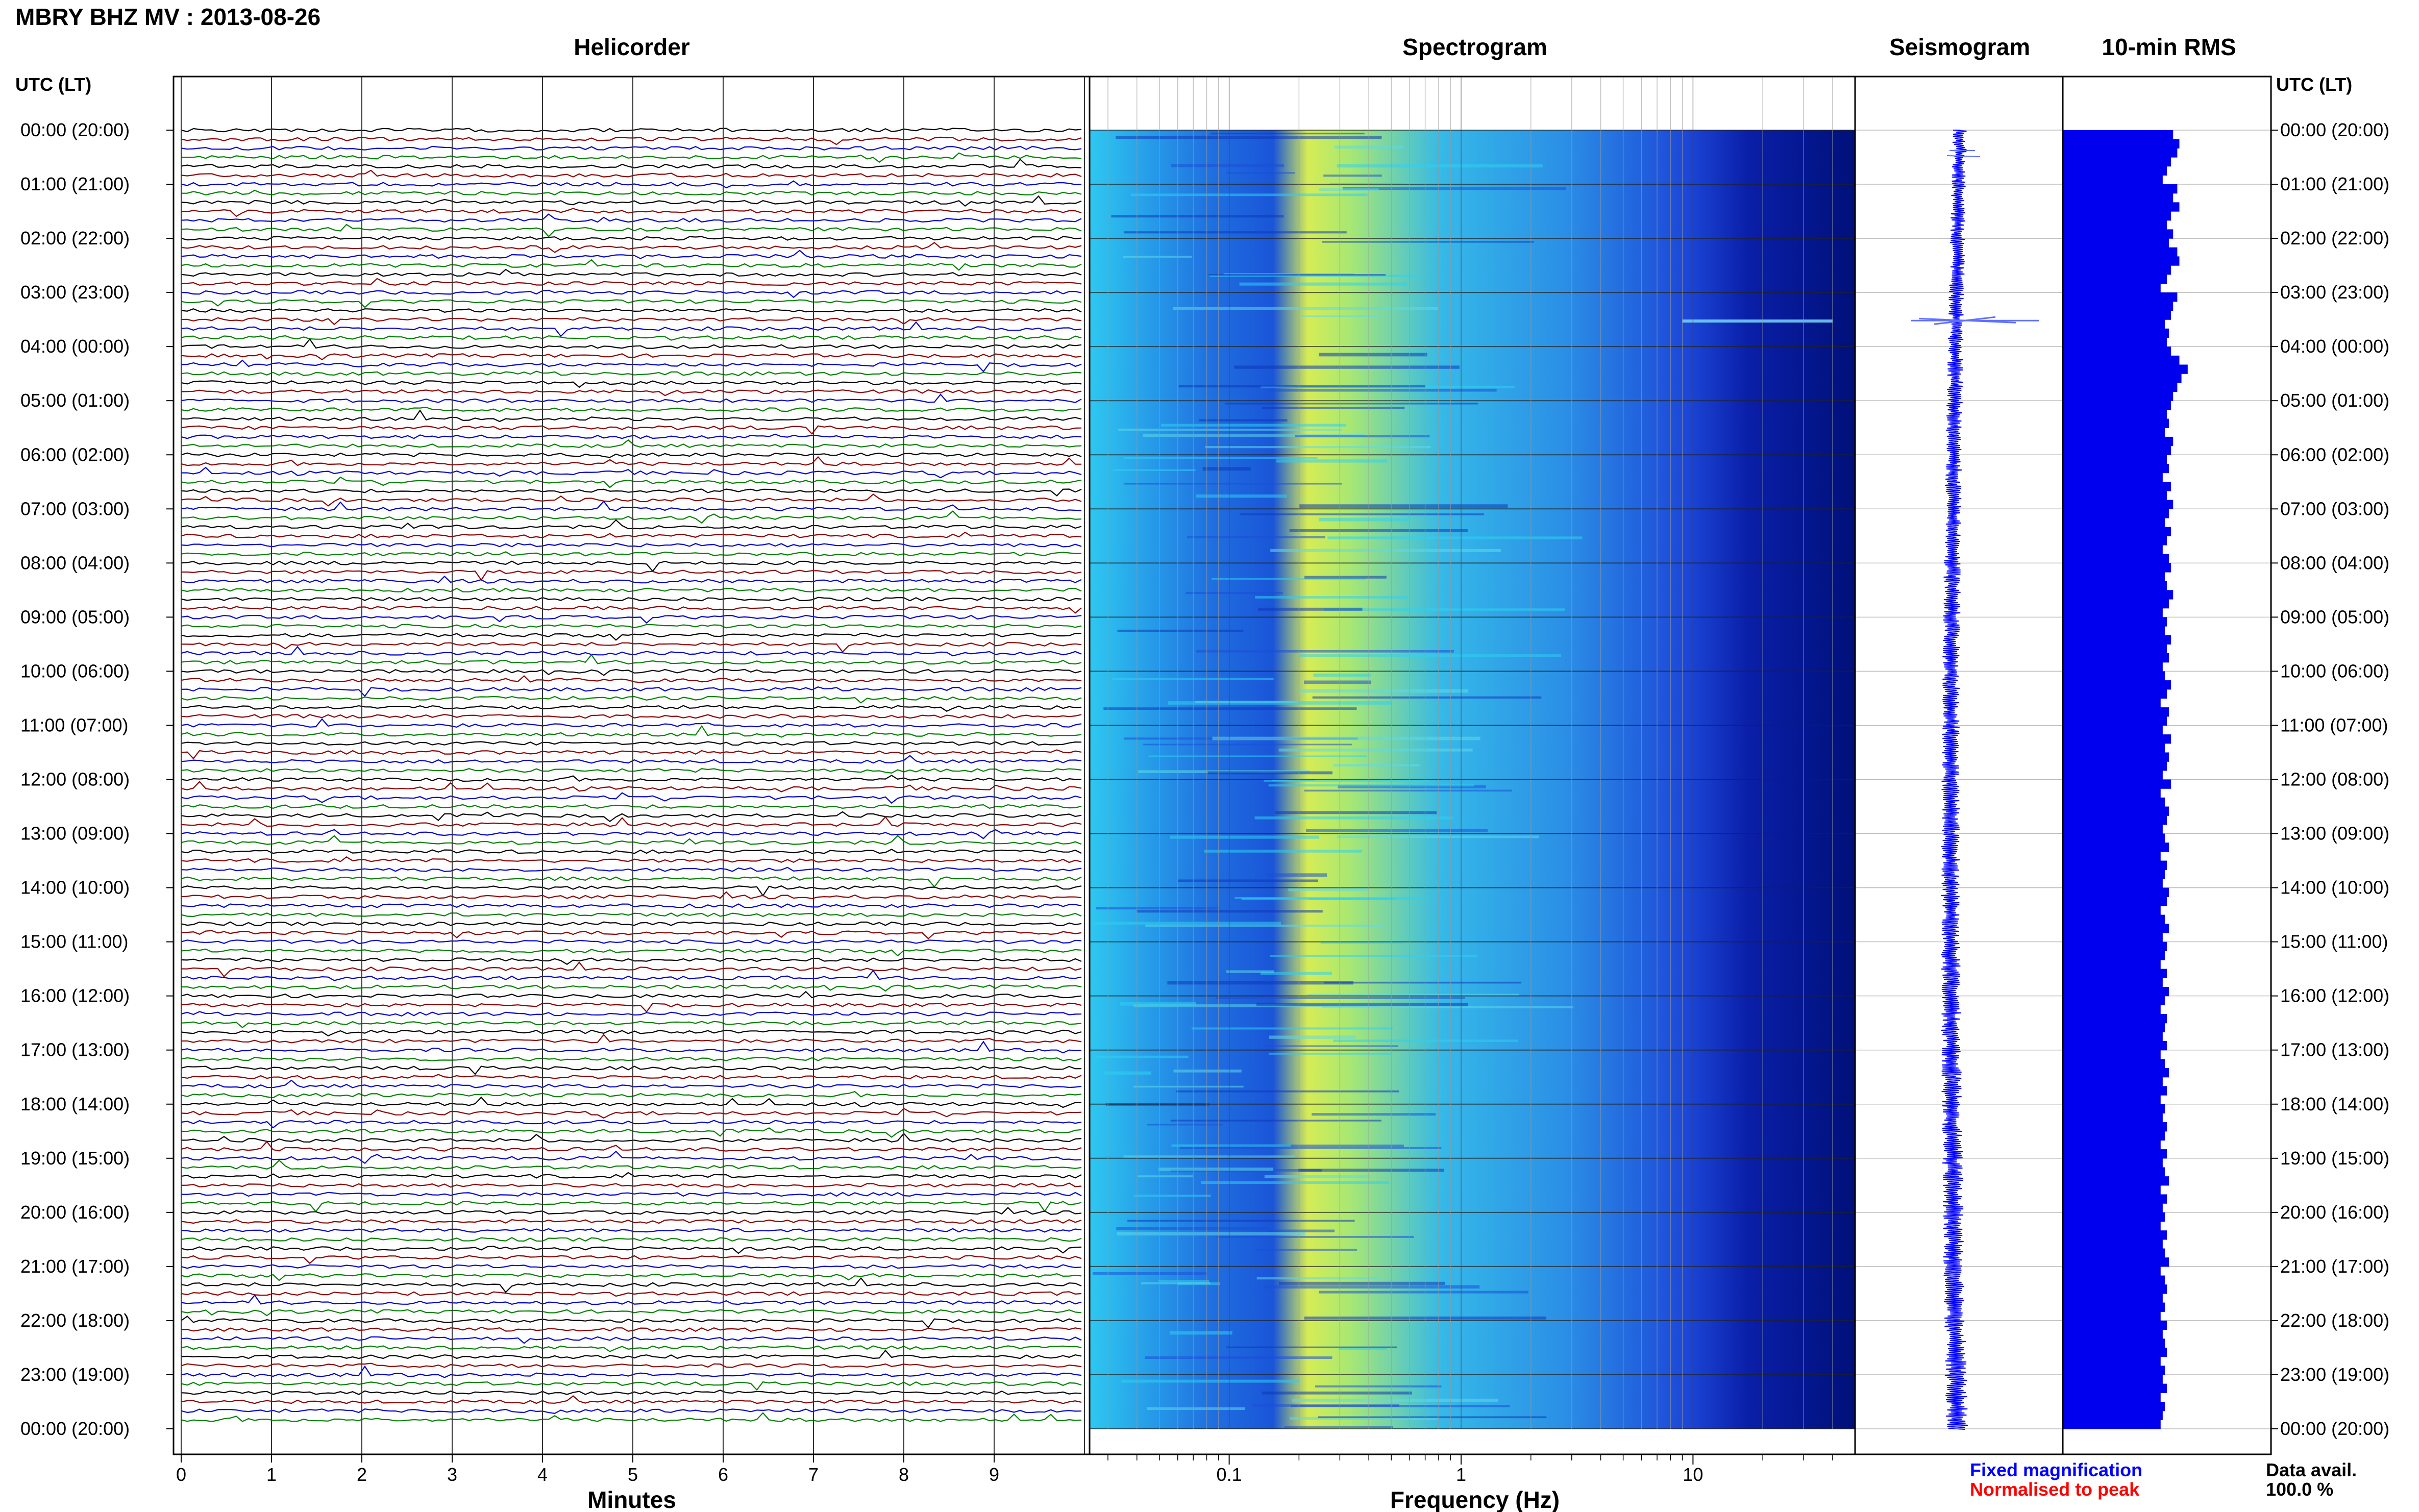  What do you see at coordinates (75, 1320) in the screenshot?
I see `time-tick-left: 22:00 (18:00)` at bounding box center [75, 1320].